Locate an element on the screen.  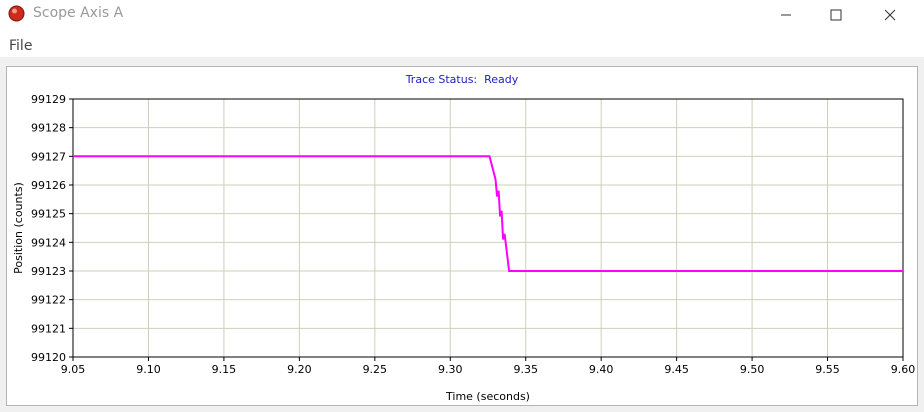
y-tick-label: 99129 is located at coordinates (48, 99).